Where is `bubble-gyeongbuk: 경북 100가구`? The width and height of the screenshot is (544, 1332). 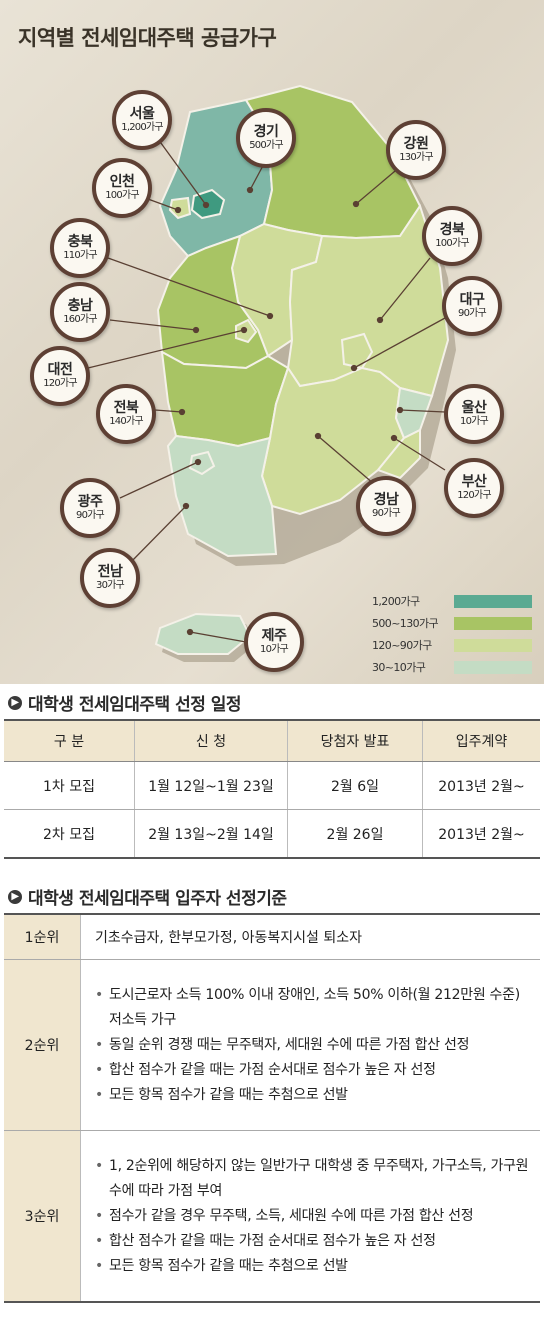 bubble-gyeongbuk: 경북 100가구 is located at coordinates (452, 236).